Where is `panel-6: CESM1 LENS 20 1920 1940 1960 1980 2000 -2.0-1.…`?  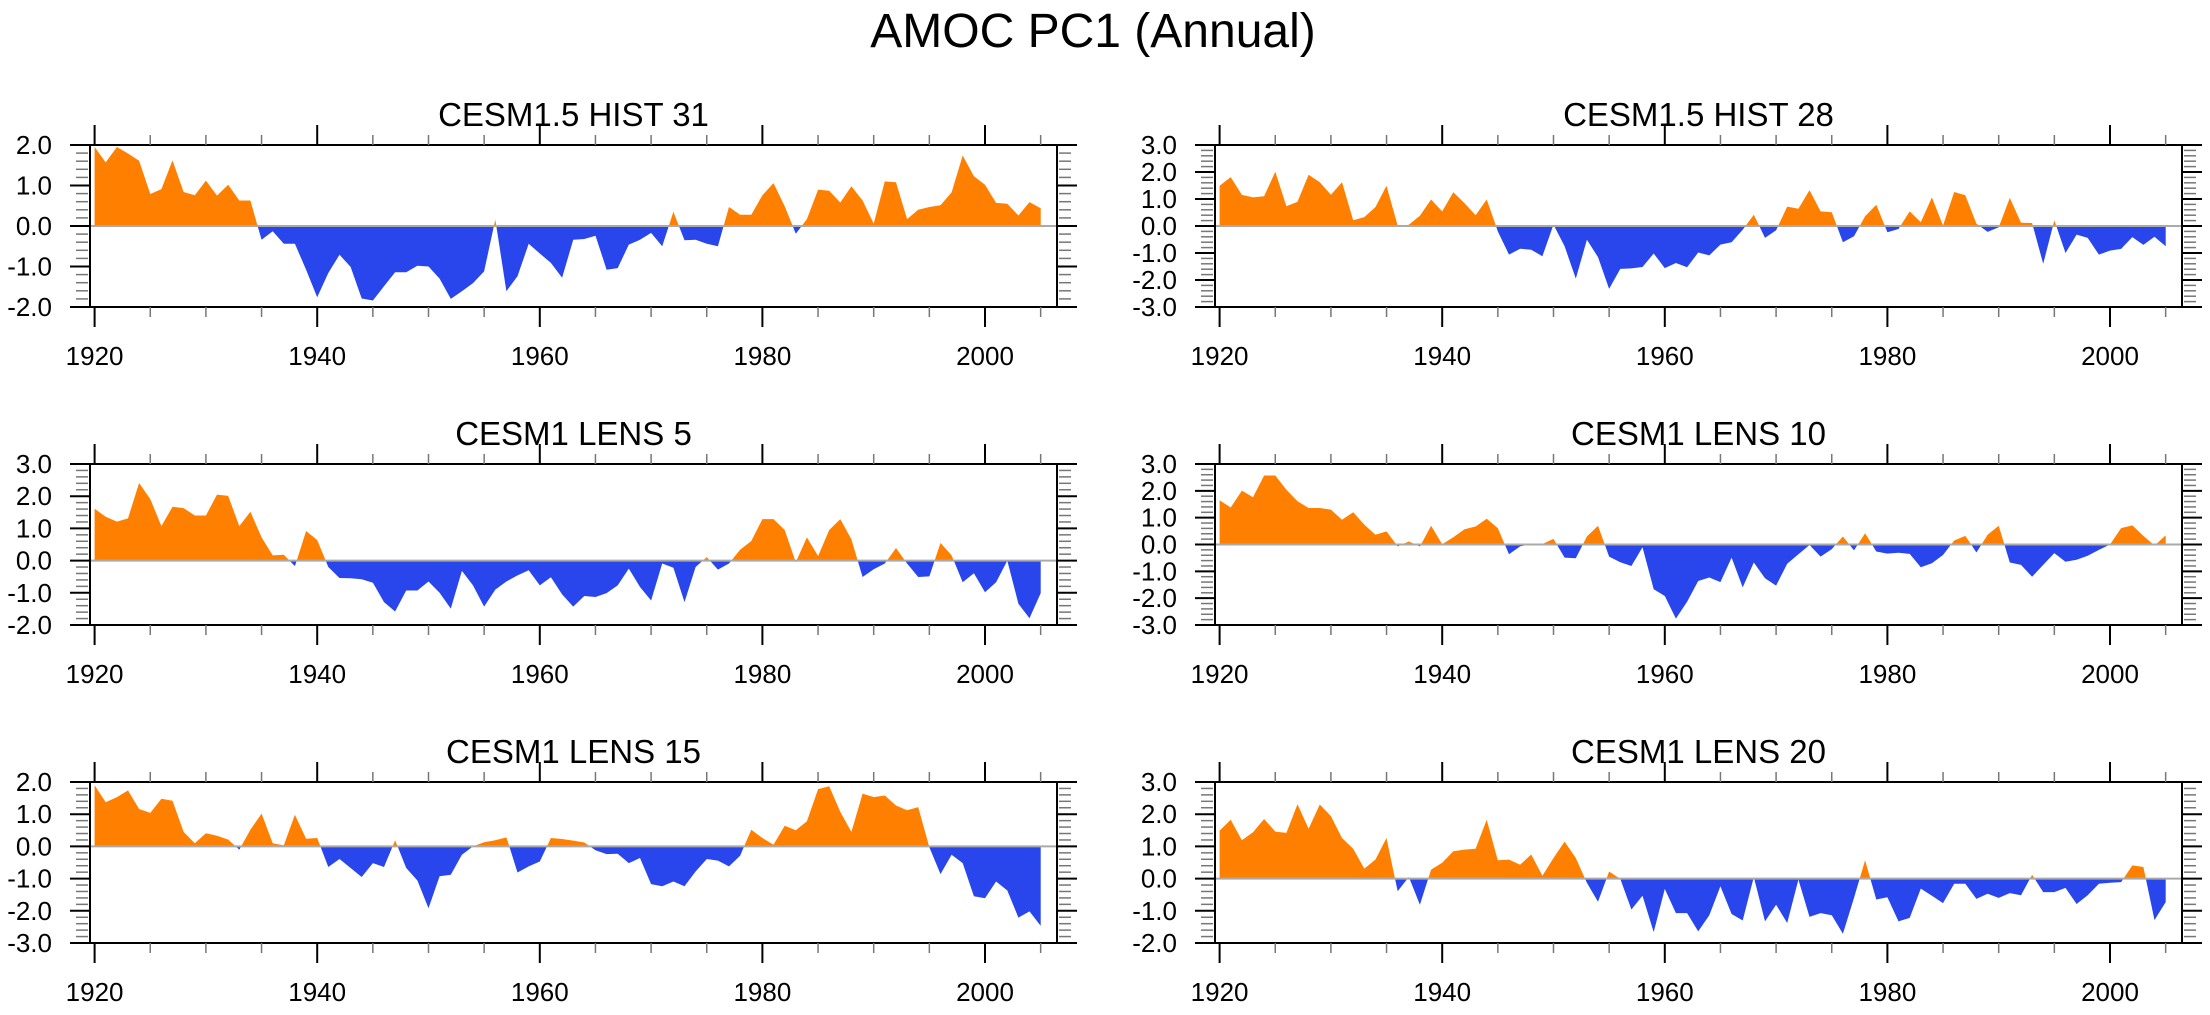 panel-6: CESM1 LENS 20 1920 1940 1960 1980 2000 -2.0-1.… is located at coordinates (1667, 870).